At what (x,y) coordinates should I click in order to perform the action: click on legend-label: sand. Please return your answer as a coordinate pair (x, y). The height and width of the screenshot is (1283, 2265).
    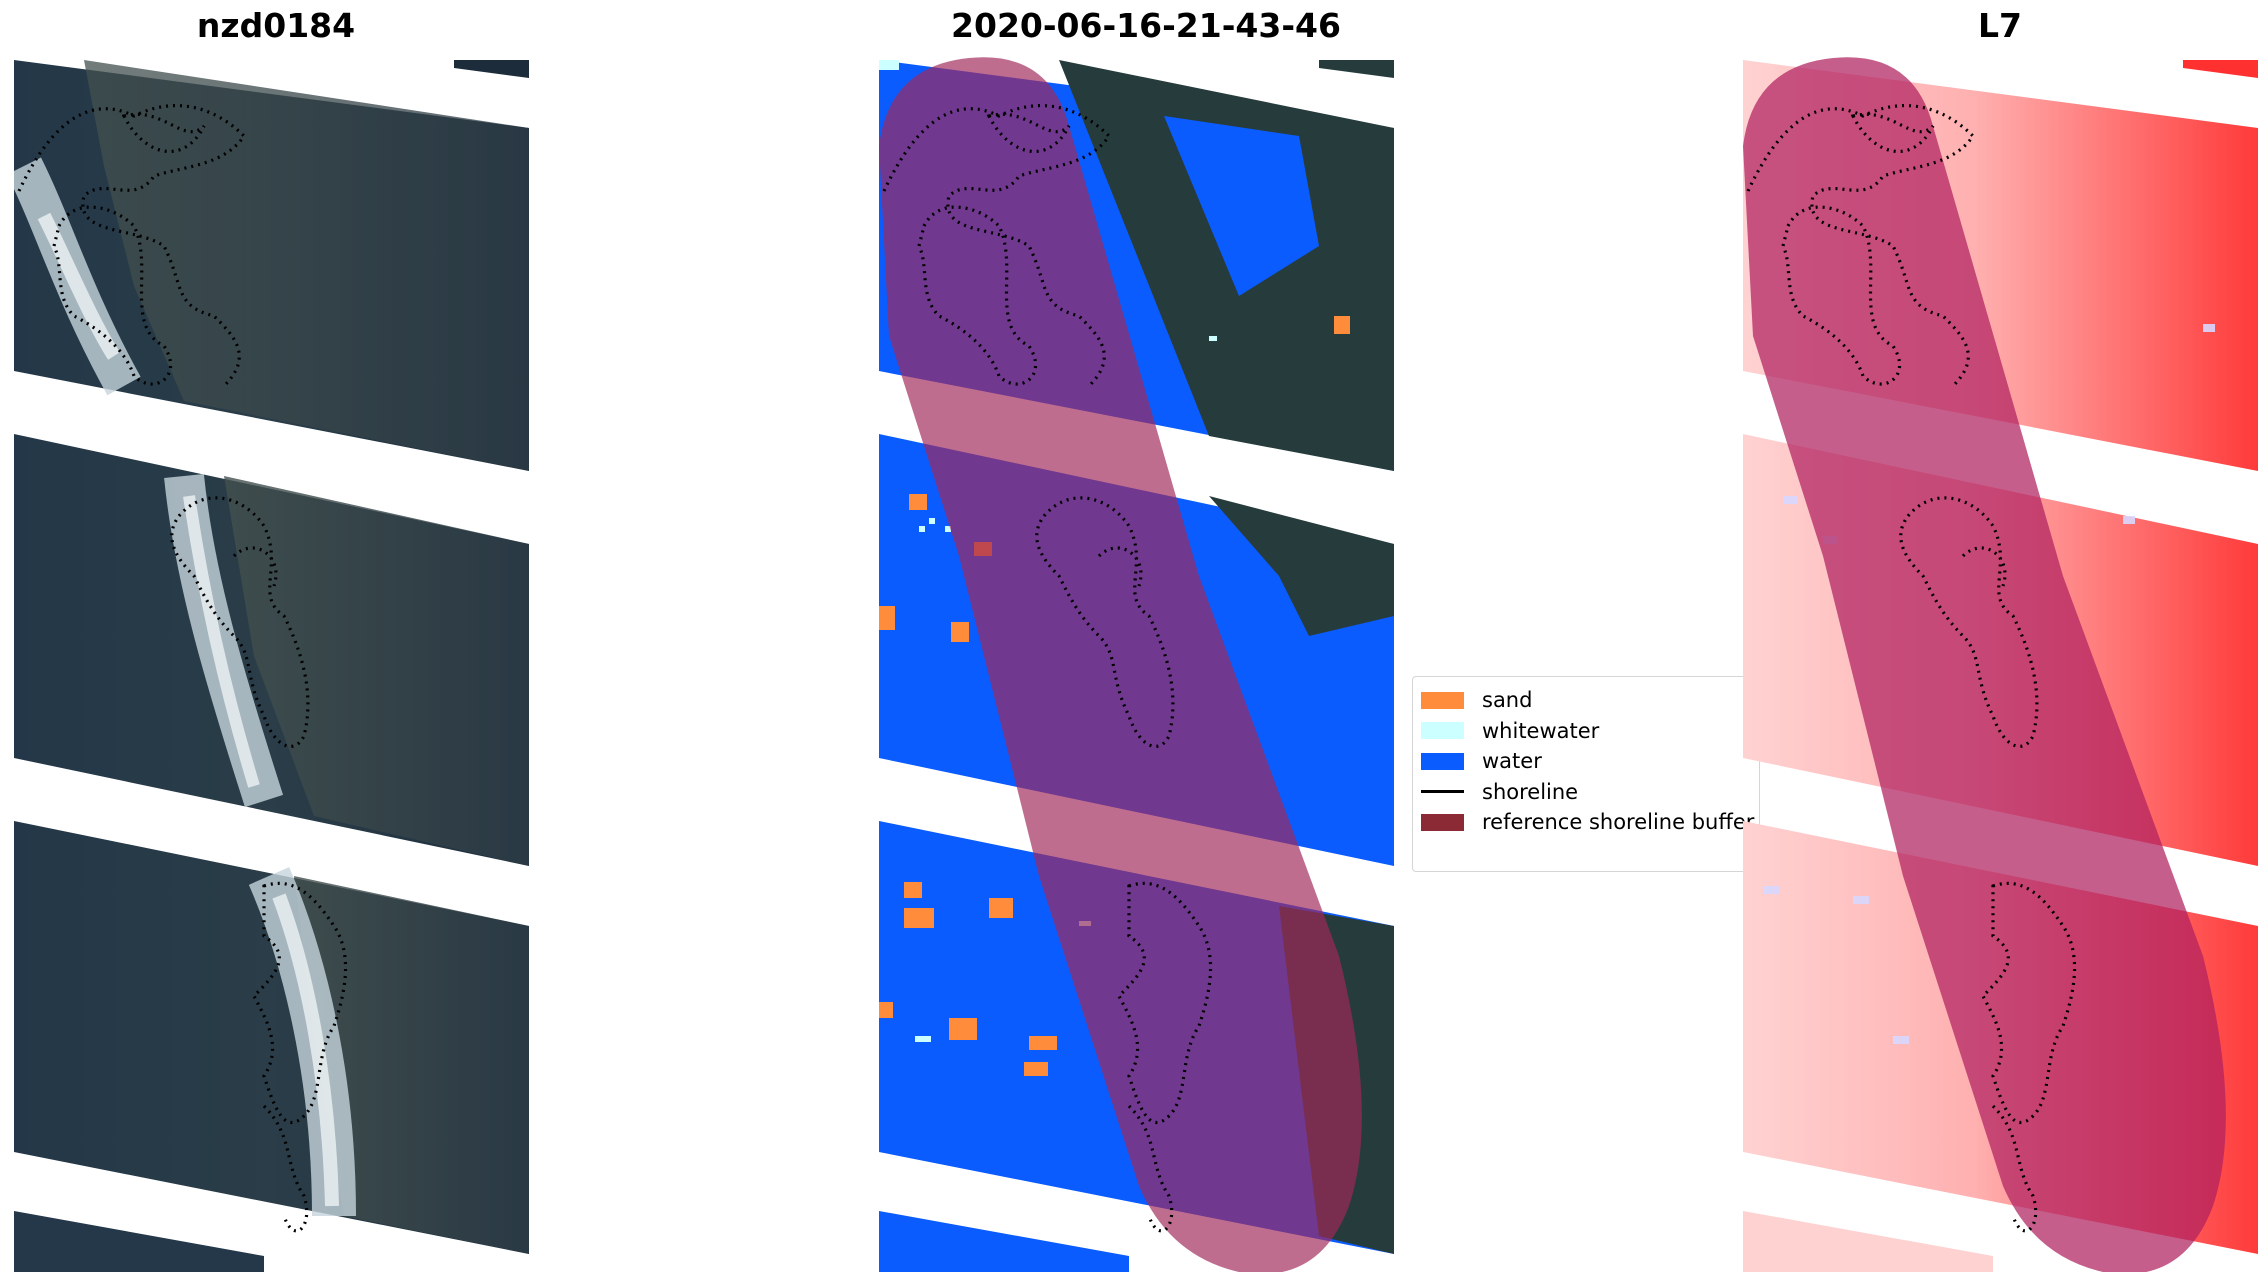
    Looking at the image, I should click on (1507, 700).